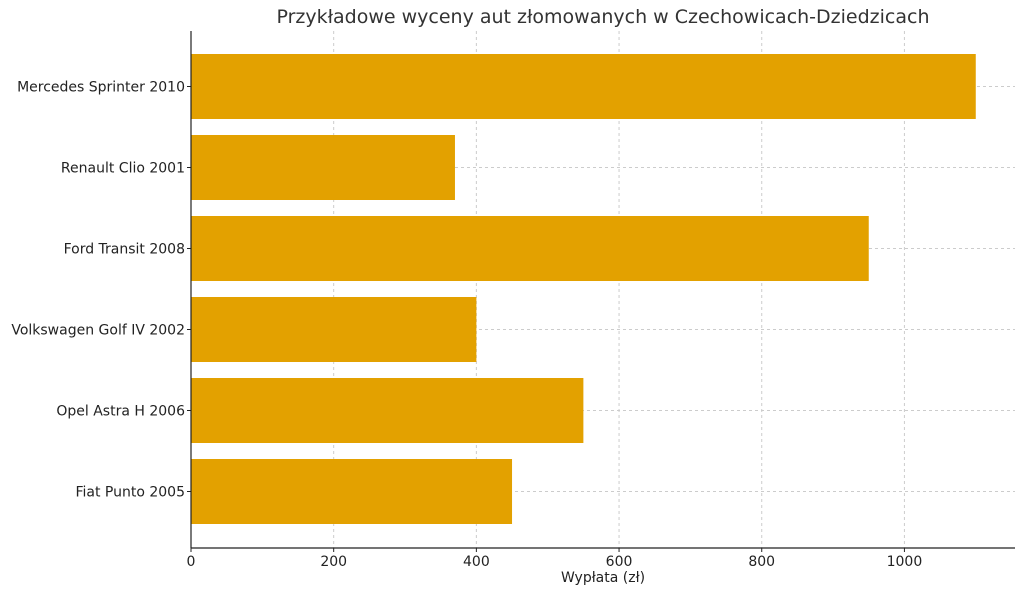 This screenshot has width=1024, height=593. What do you see at coordinates (124, 250) in the screenshot?
I see `category-label: Ford Transit 2008` at bounding box center [124, 250].